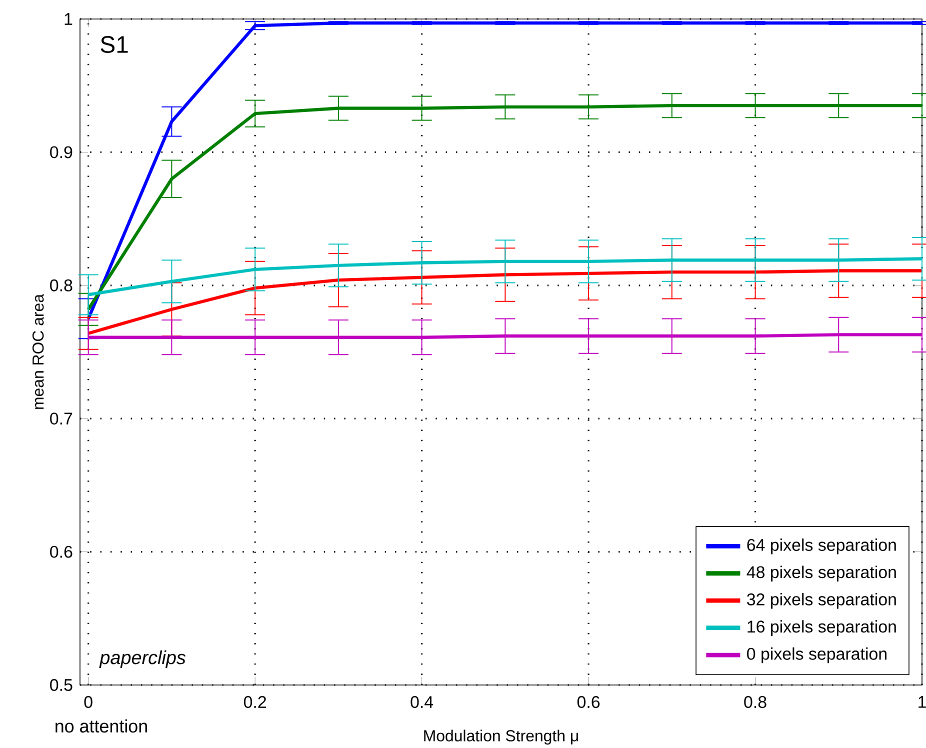 The image size is (926, 748). What do you see at coordinates (755, 702) in the screenshot?
I see `x-tick-label: 0.8` at bounding box center [755, 702].